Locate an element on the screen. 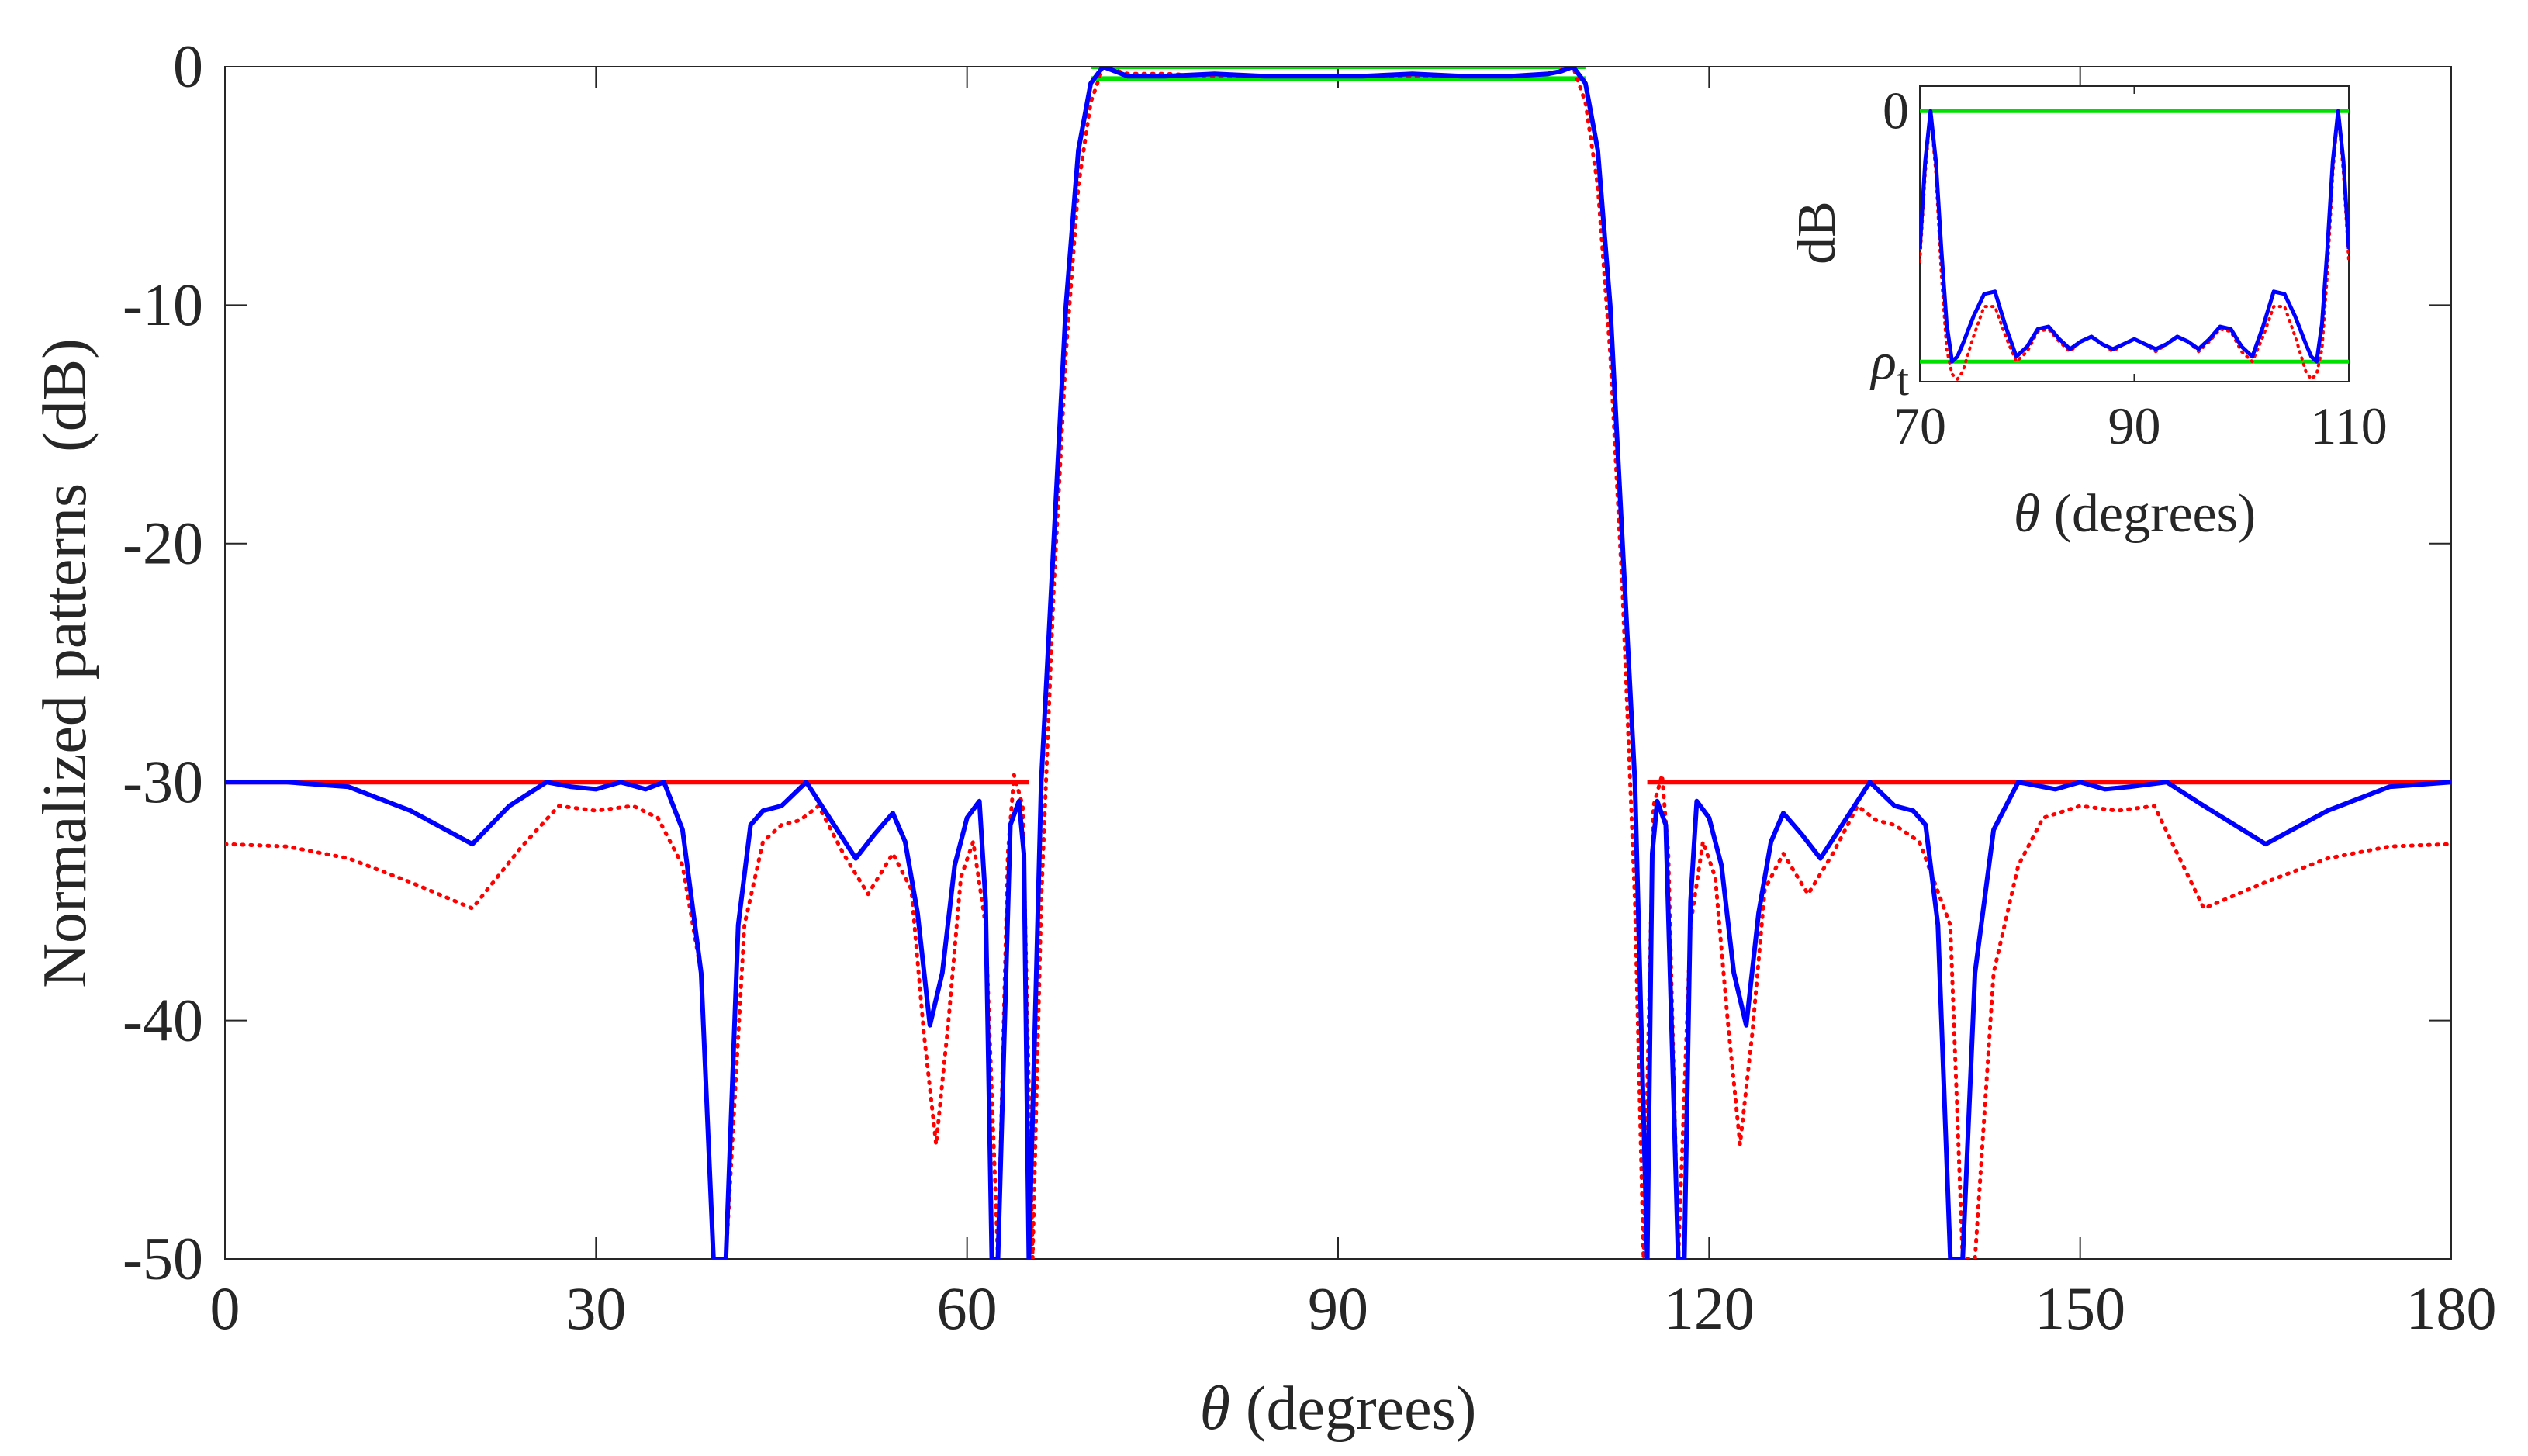 This screenshot has height=1456, width=2528. x-tick-label: 30 is located at coordinates (595, 1308).